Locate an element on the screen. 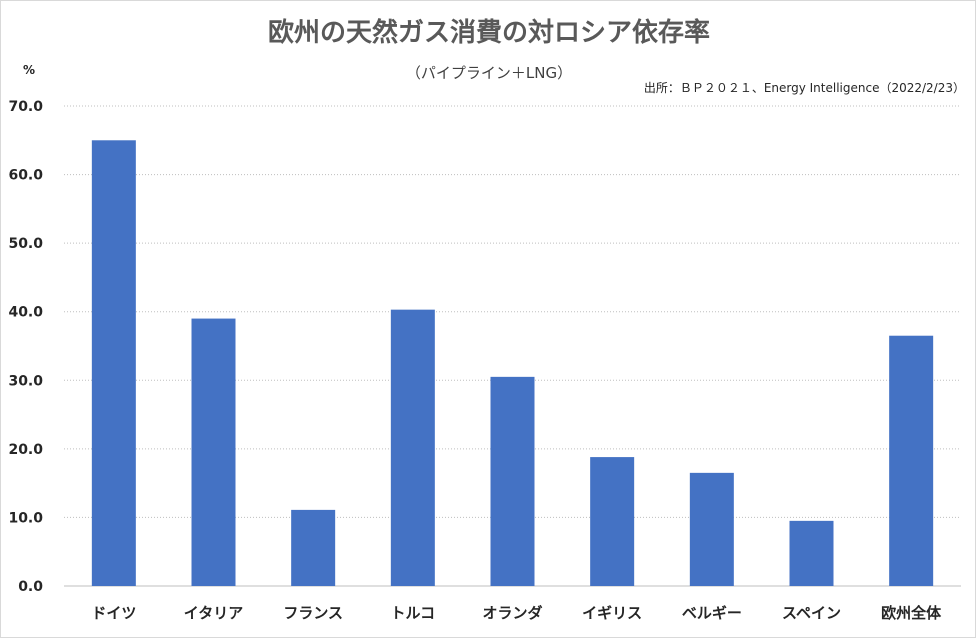 The height and width of the screenshot is (639, 976). y-tick-label: 60.0 is located at coordinates (25, 176).